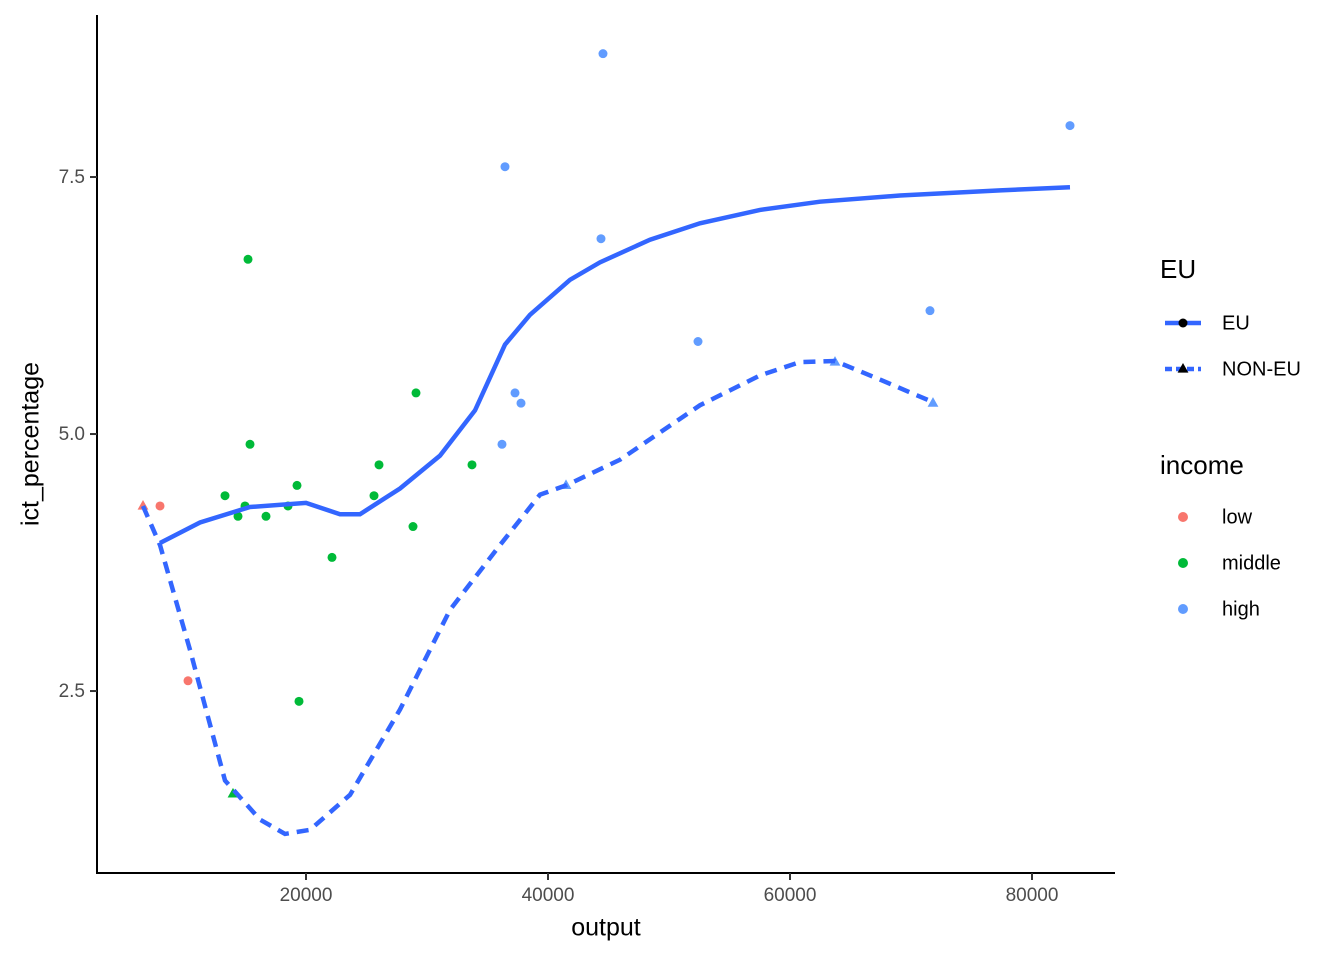 The image size is (1344, 960). I want to click on x-tick-label: 20000, so click(306, 895).